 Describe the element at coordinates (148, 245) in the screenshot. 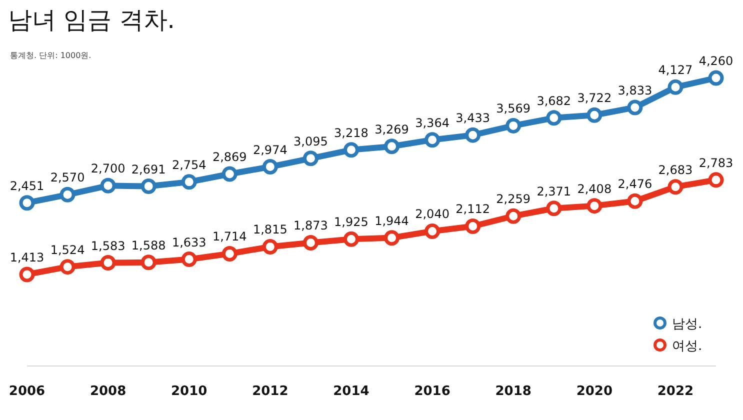

I see `data-label: 1,588` at that location.